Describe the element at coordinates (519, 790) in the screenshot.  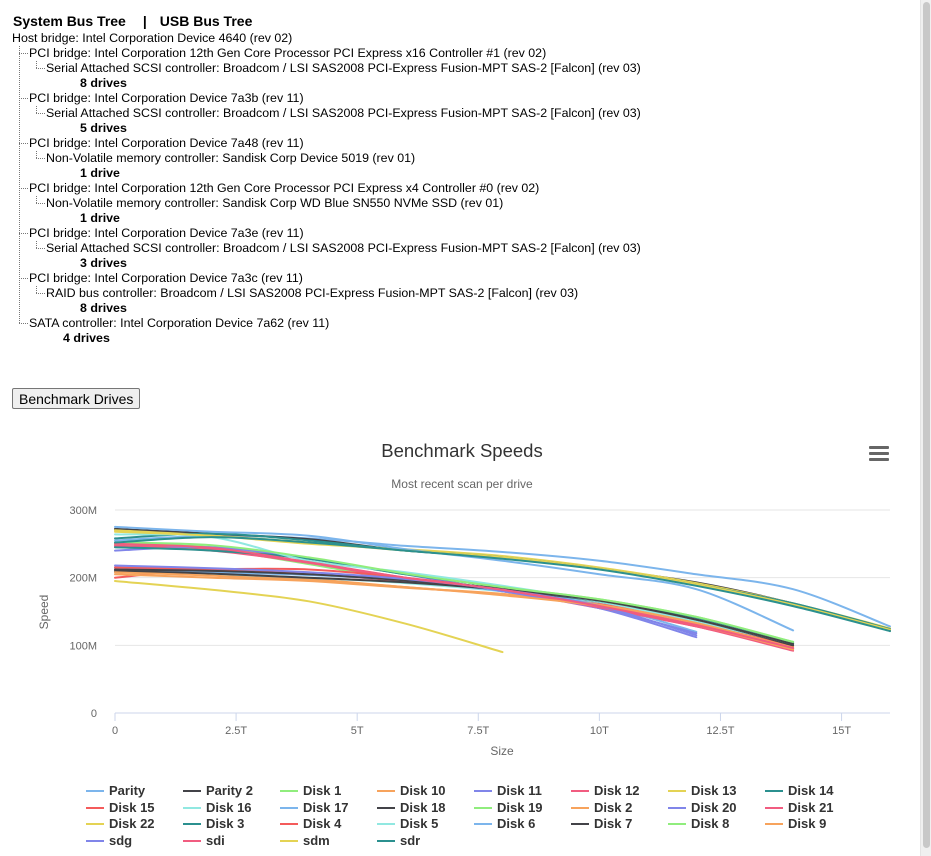
I see `legend-label: Disk 11` at that location.